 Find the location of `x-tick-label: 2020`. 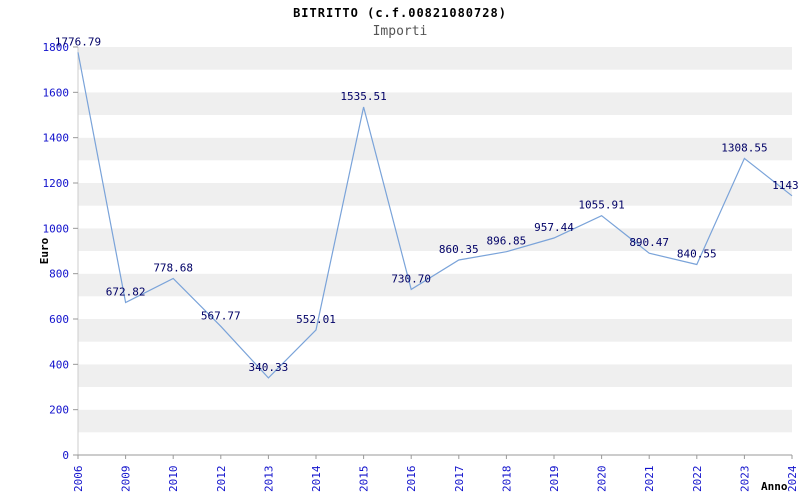

x-tick-label: 2020 is located at coordinates (602, 479).